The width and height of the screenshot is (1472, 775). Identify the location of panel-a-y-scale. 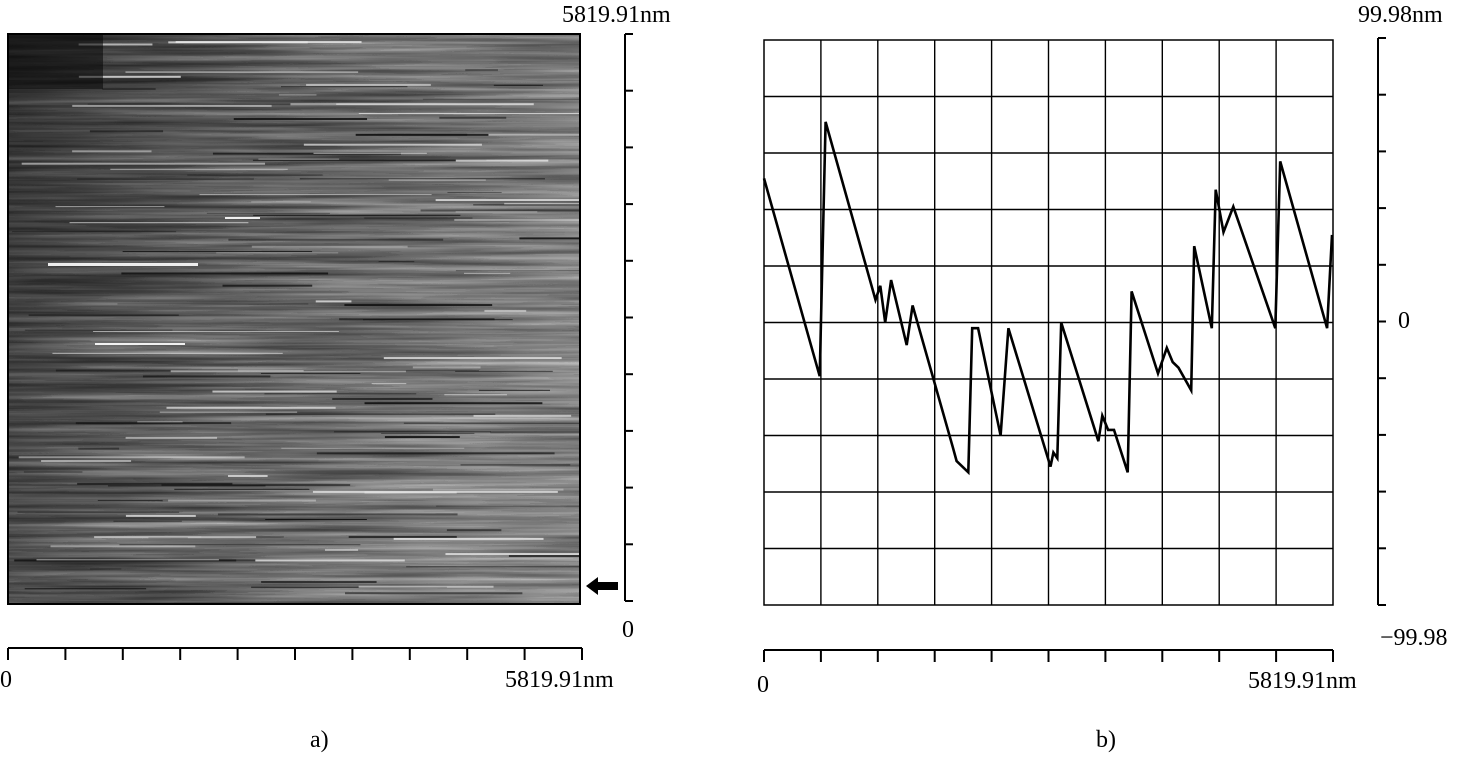
(628, 317).